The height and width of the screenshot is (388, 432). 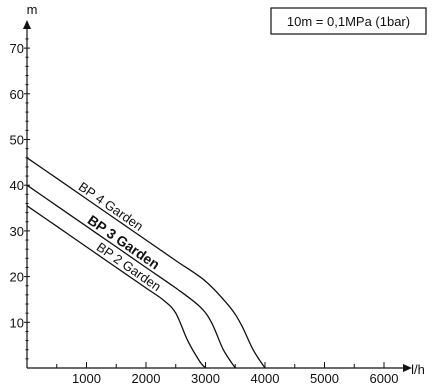 I want to click on y-axis-arrow-icon, so click(x=27, y=24).